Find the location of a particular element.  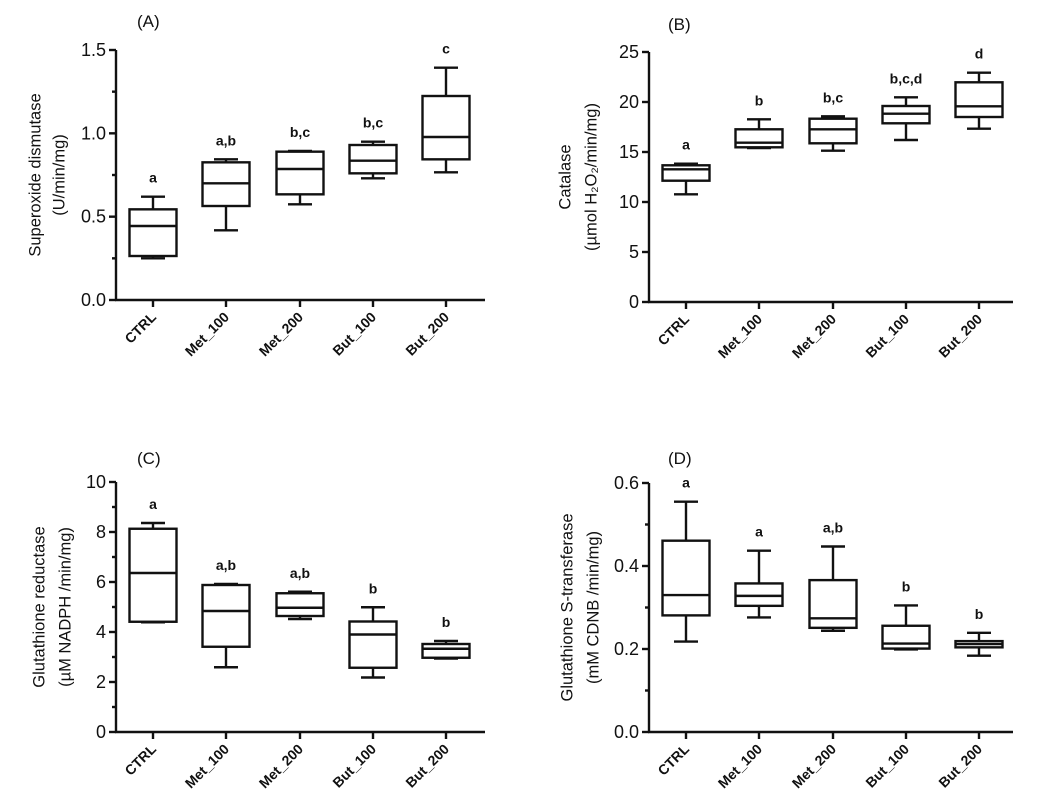

y-tick-label: 1.5 is located at coordinates (93, 50).